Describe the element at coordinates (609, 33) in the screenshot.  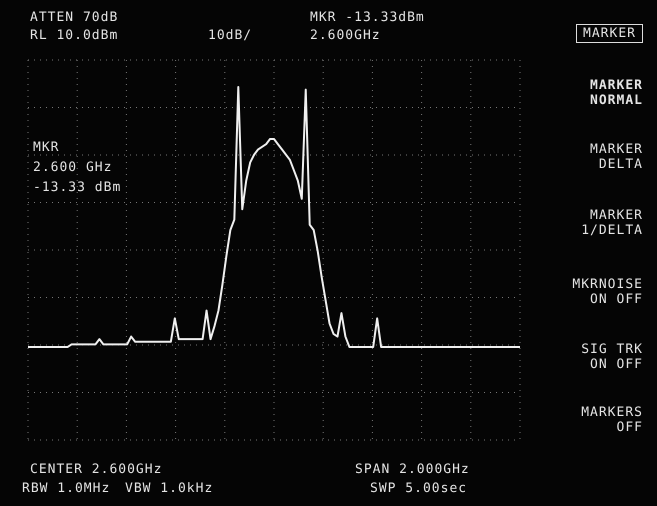
I see `text: MARKER` at that location.